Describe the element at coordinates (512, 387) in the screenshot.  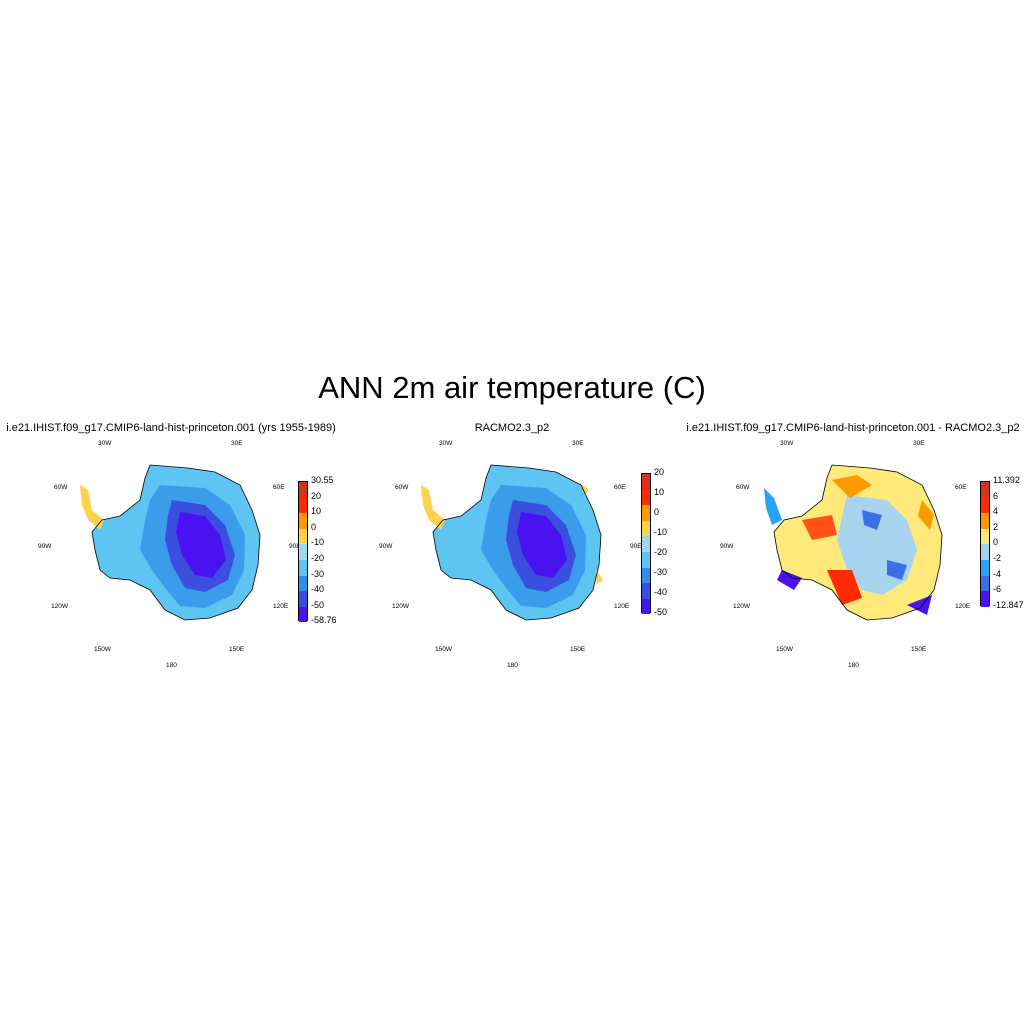
I see `main-title: ANN 2m air temperature (C)` at that location.